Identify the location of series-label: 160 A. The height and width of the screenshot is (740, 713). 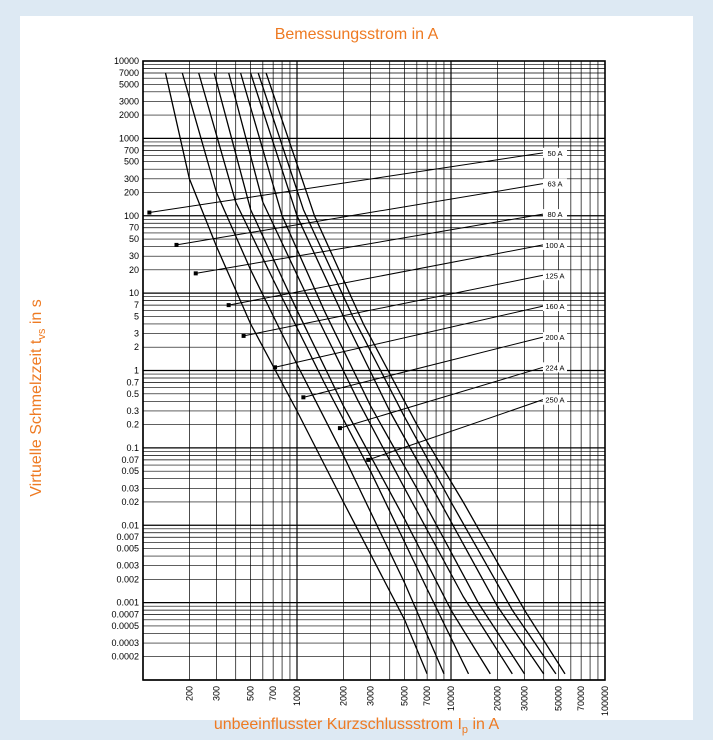
(554, 306).